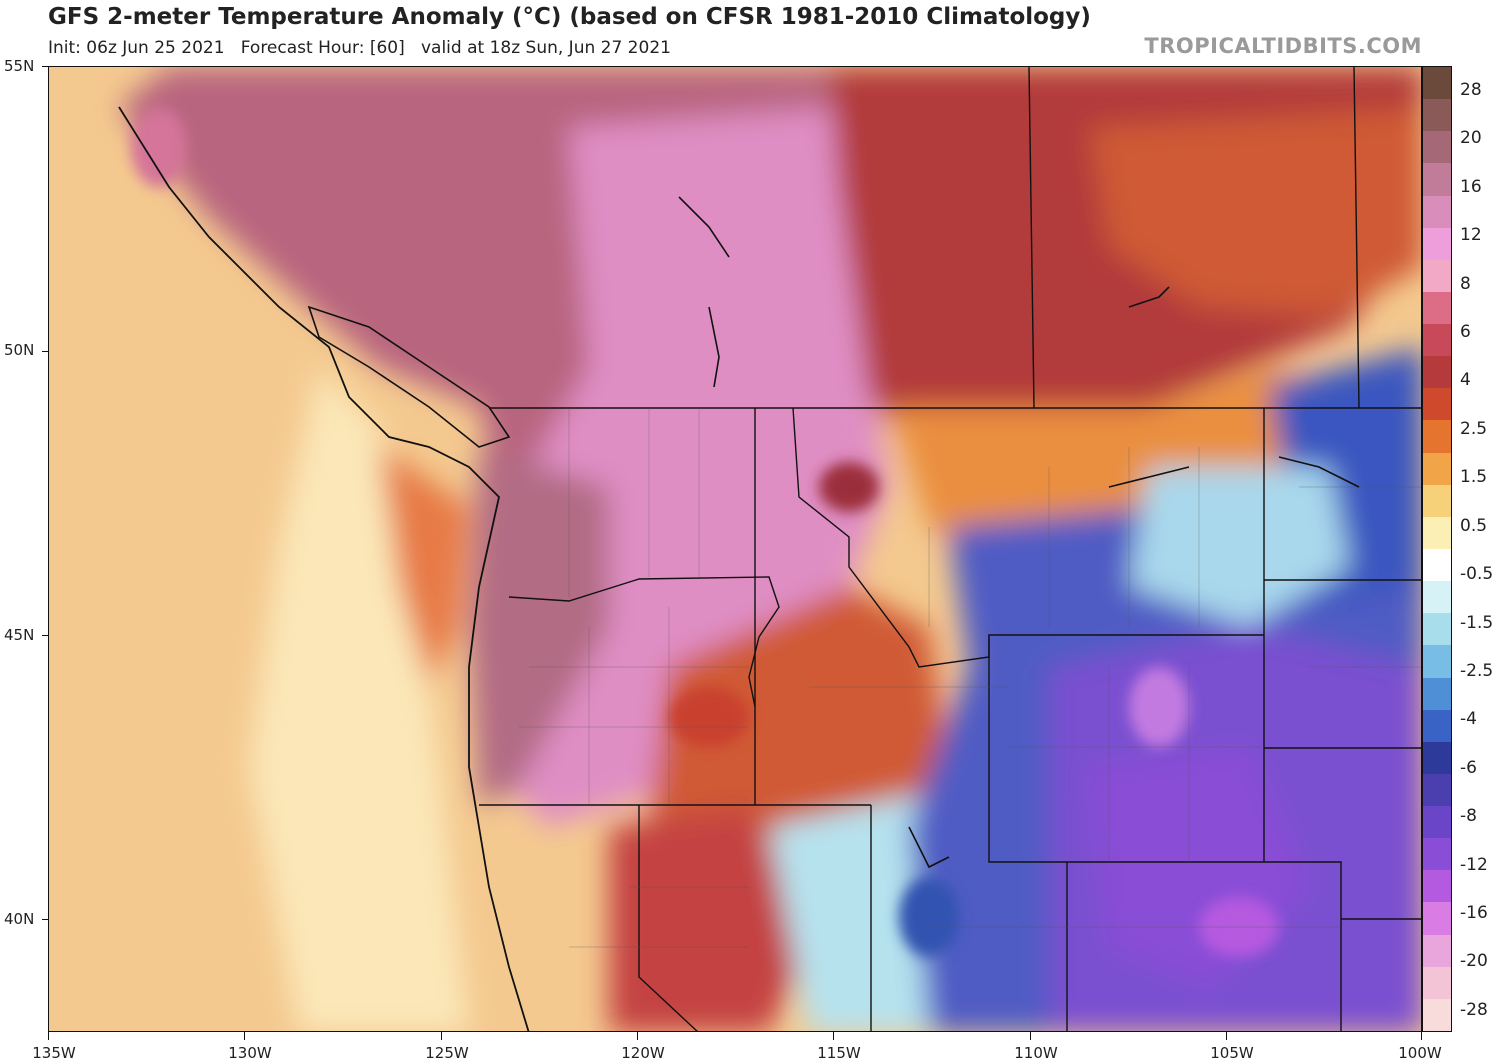 The width and height of the screenshot is (1500, 1064). Describe the element at coordinates (1239, 547) in the screenshot. I see `plains-pale` at that location.